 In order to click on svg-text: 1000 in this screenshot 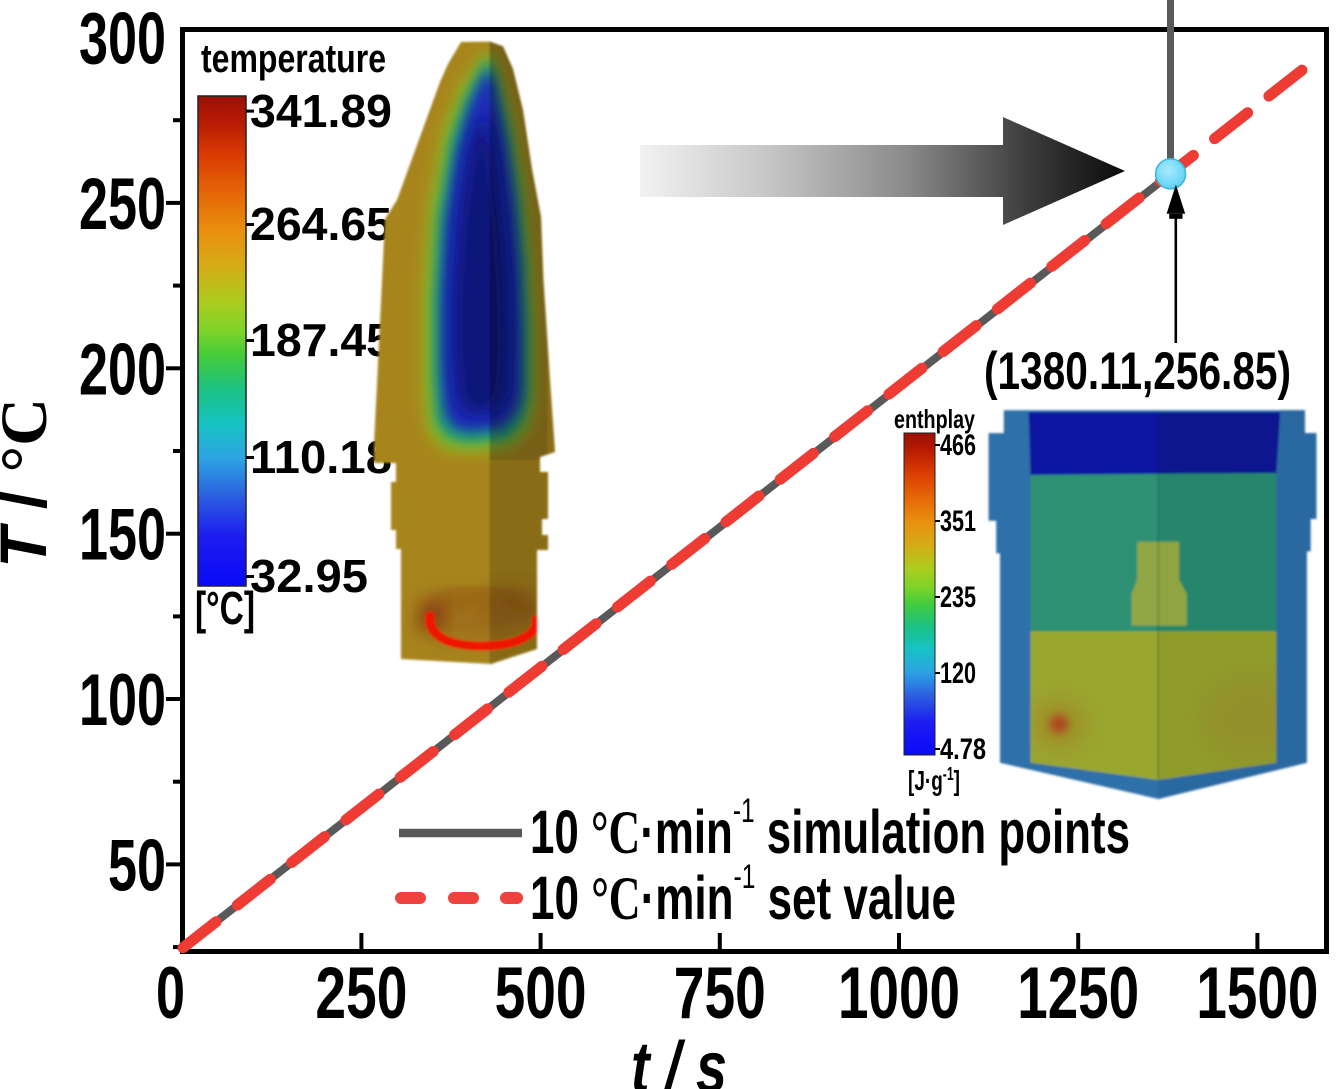, I will do `click(899, 993)`.